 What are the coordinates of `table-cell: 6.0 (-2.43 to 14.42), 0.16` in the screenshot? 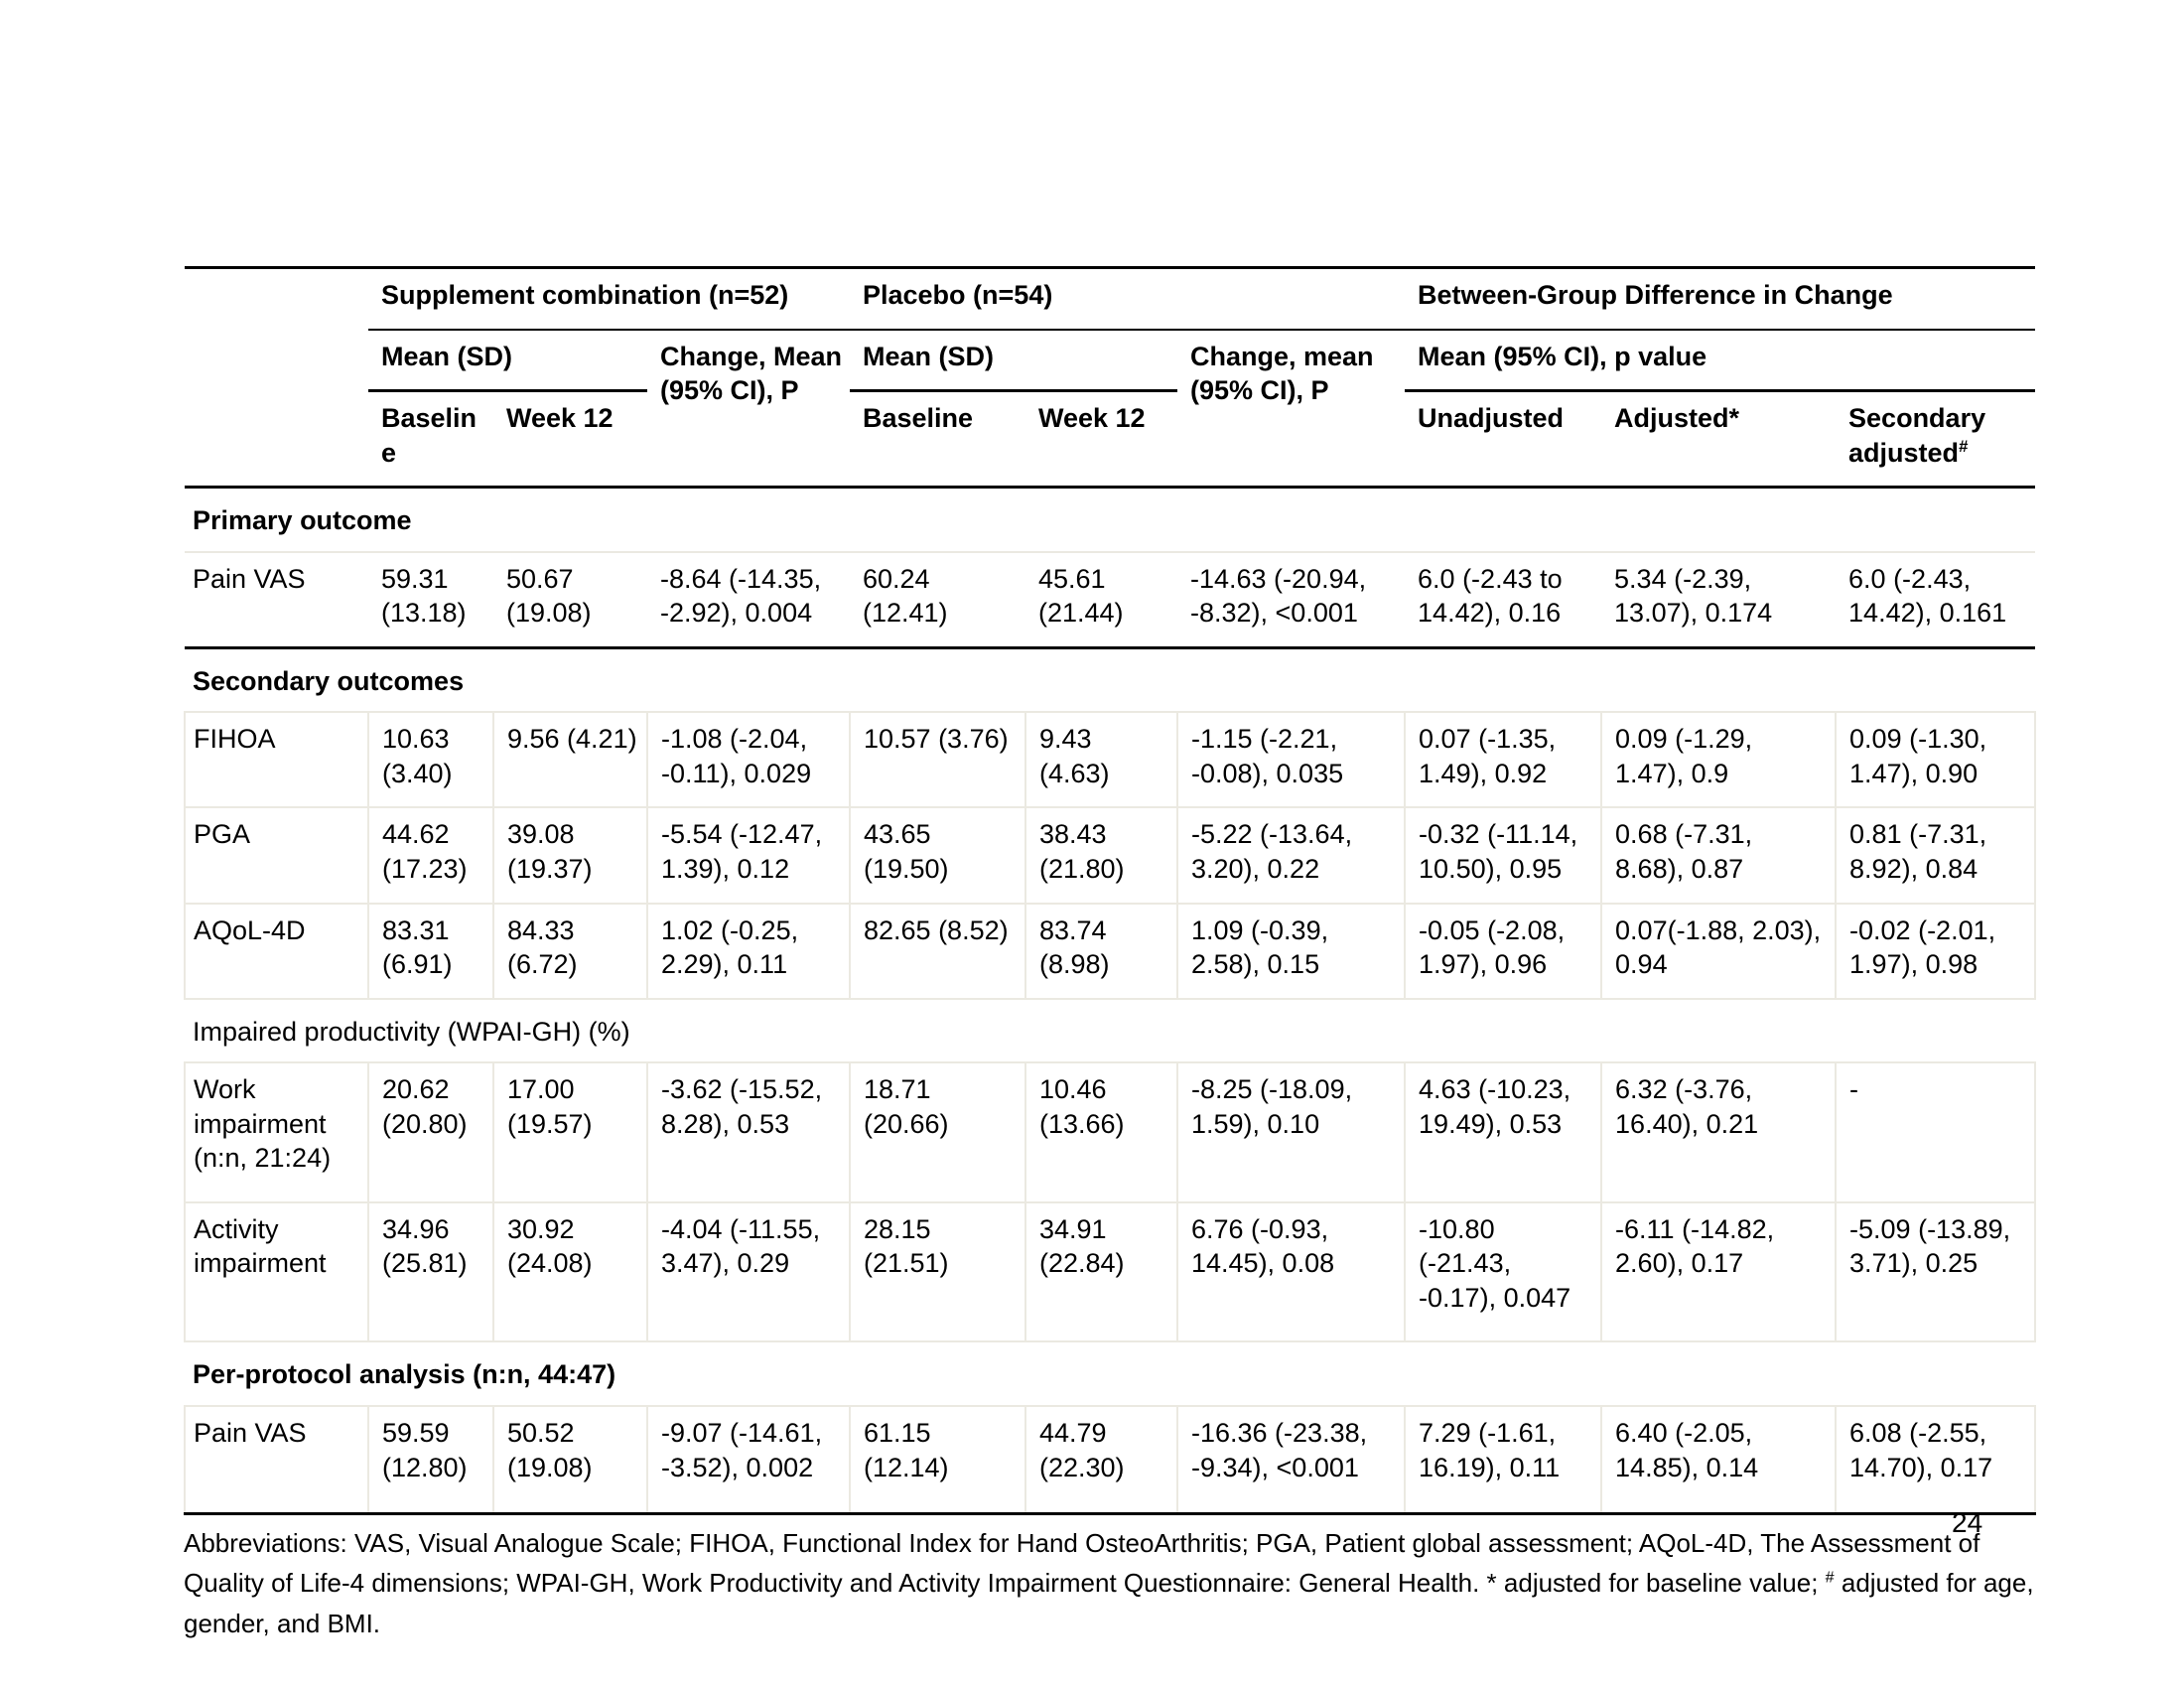 It's located at (1503, 599).